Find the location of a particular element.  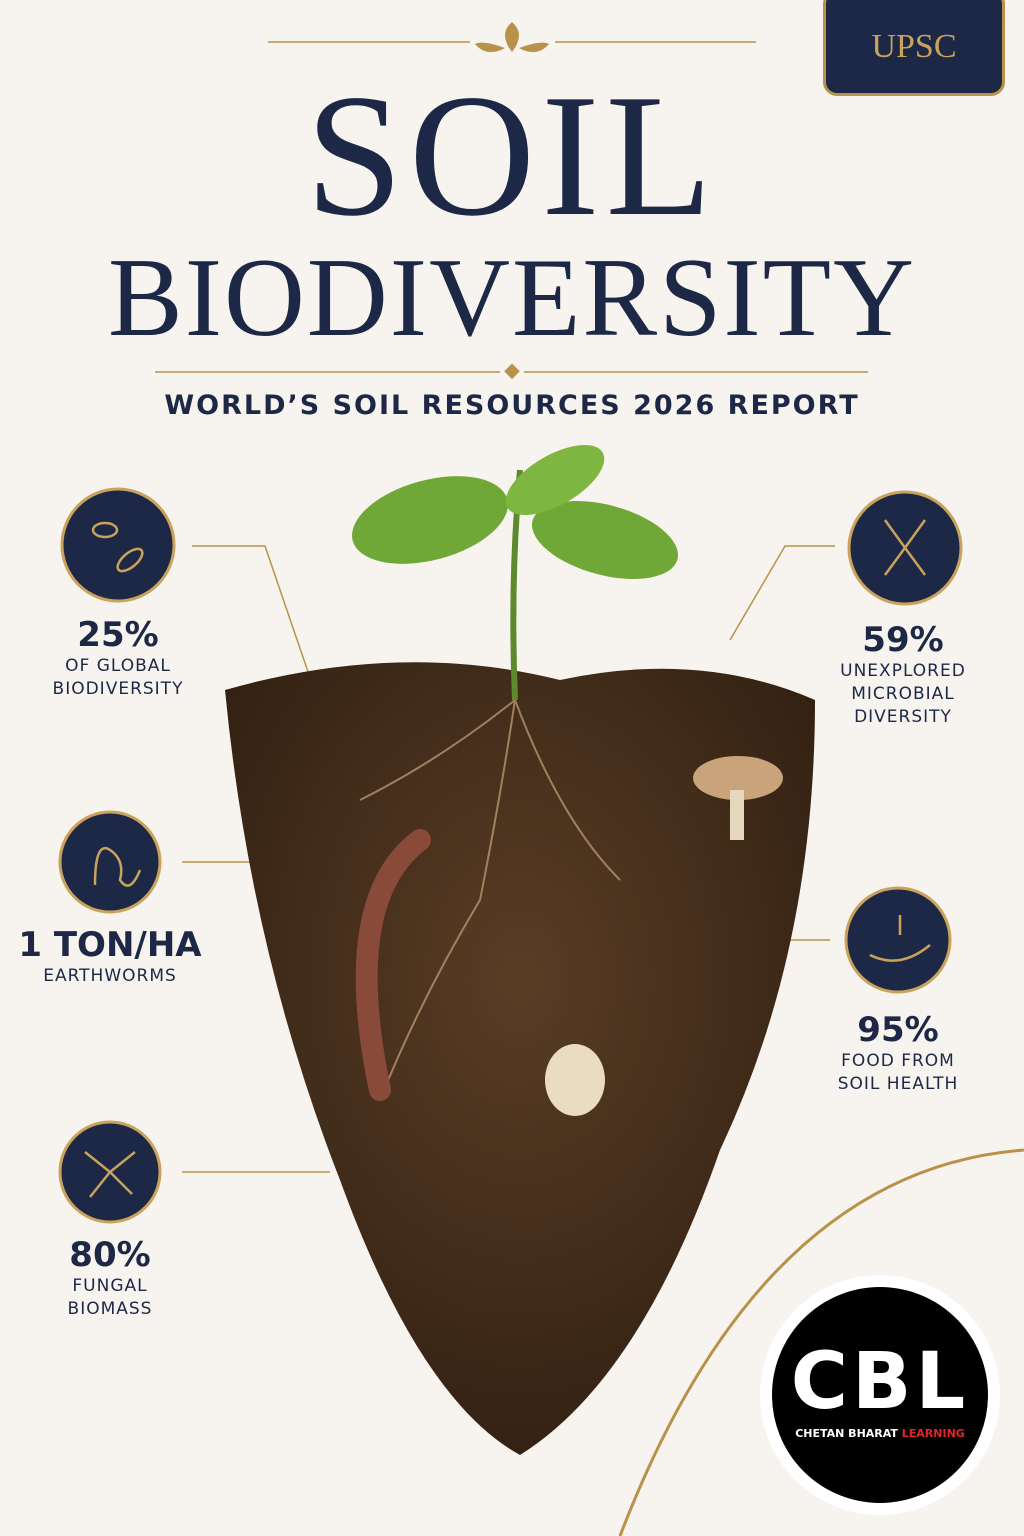

stat-label: OF GLOBAL is located at coordinates (118, 666).